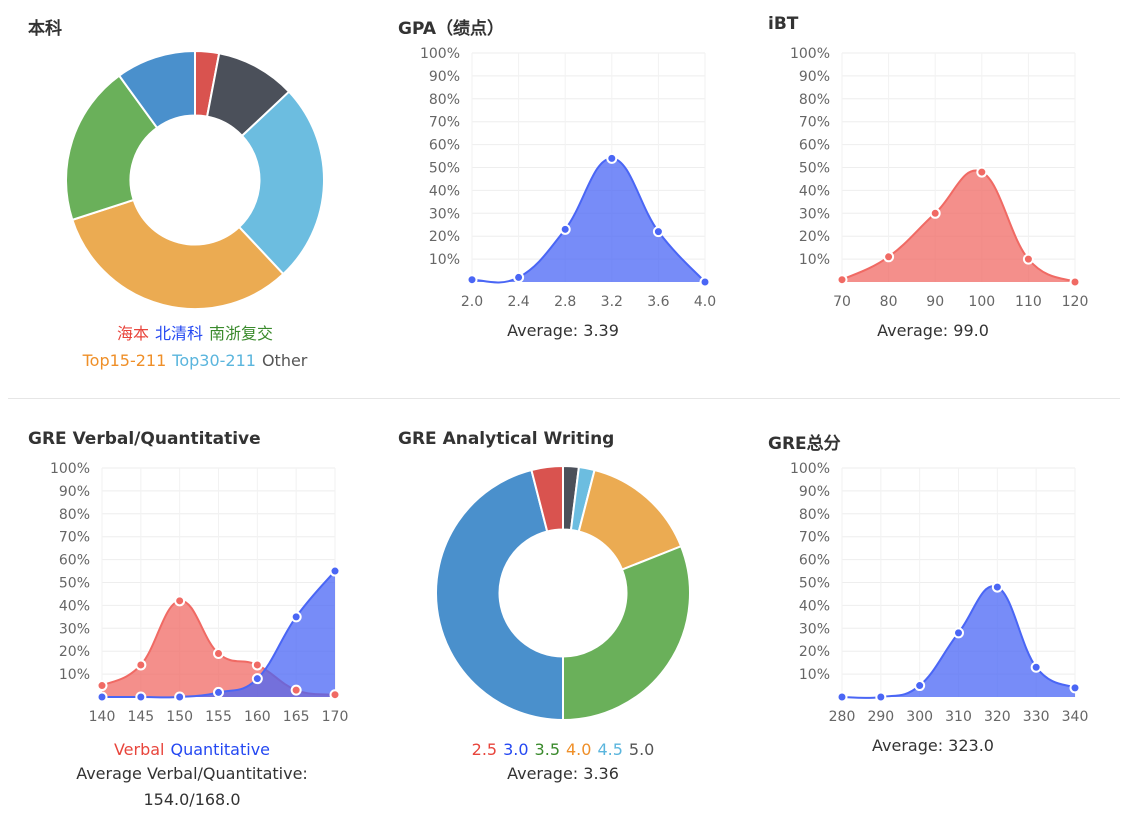 This screenshot has width=1126, height=816. I want to click on x-tick-label: 80, so click(889, 302).